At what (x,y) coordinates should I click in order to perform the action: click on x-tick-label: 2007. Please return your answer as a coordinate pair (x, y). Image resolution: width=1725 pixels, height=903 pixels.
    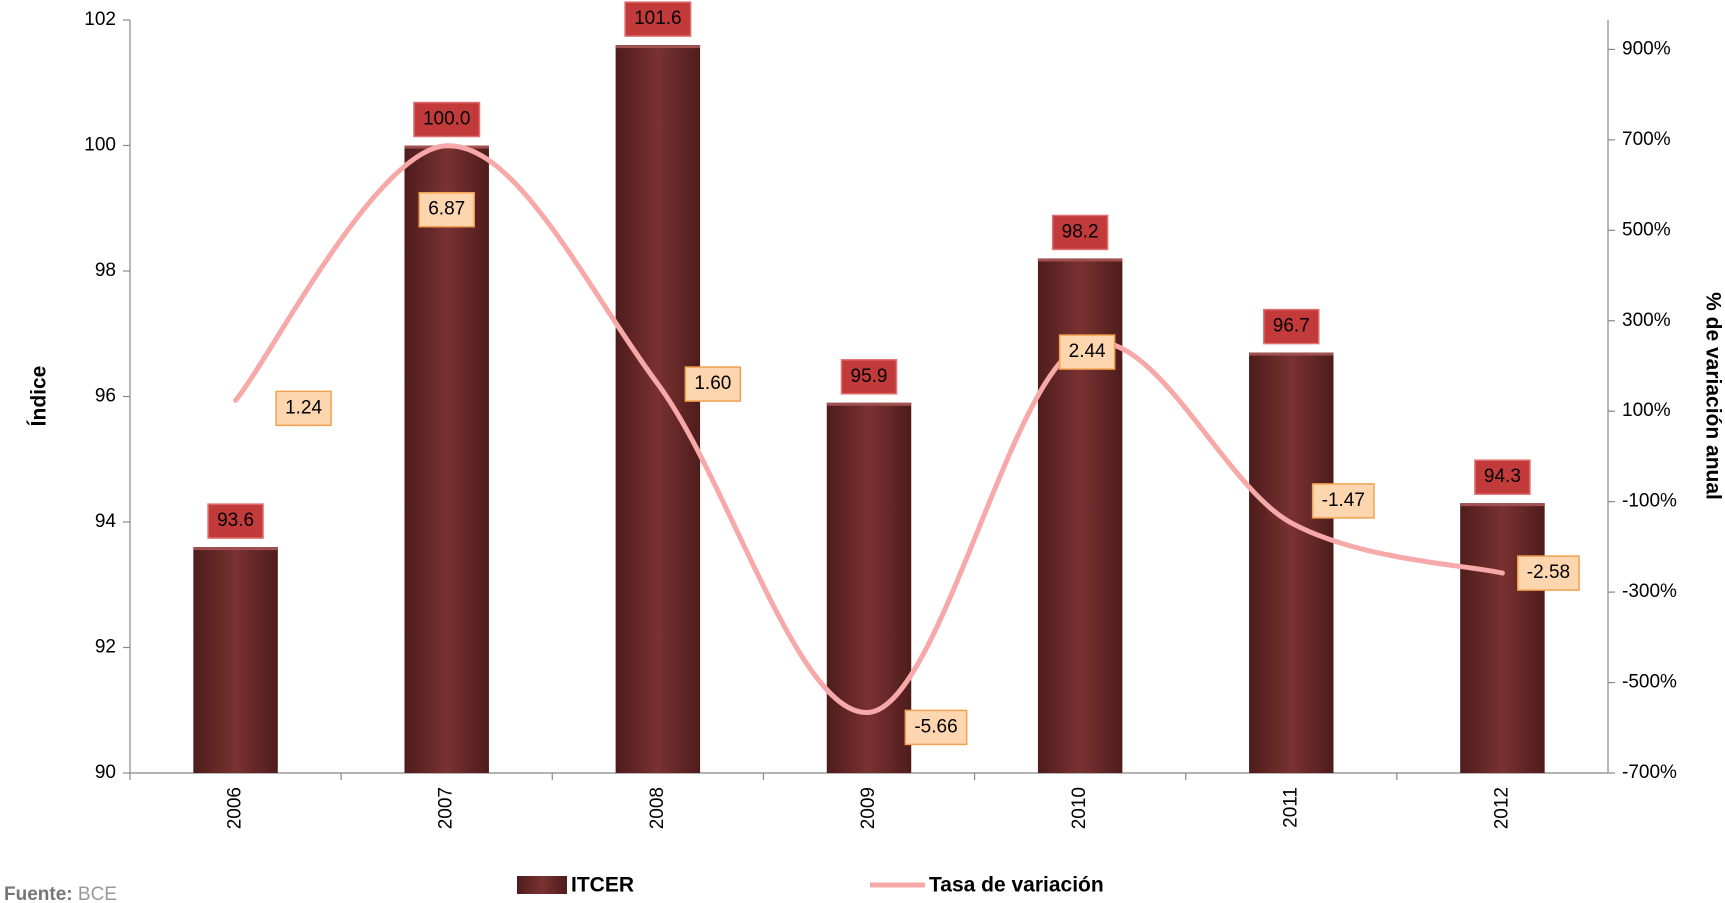
    Looking at the image, I should click on (446, 808).